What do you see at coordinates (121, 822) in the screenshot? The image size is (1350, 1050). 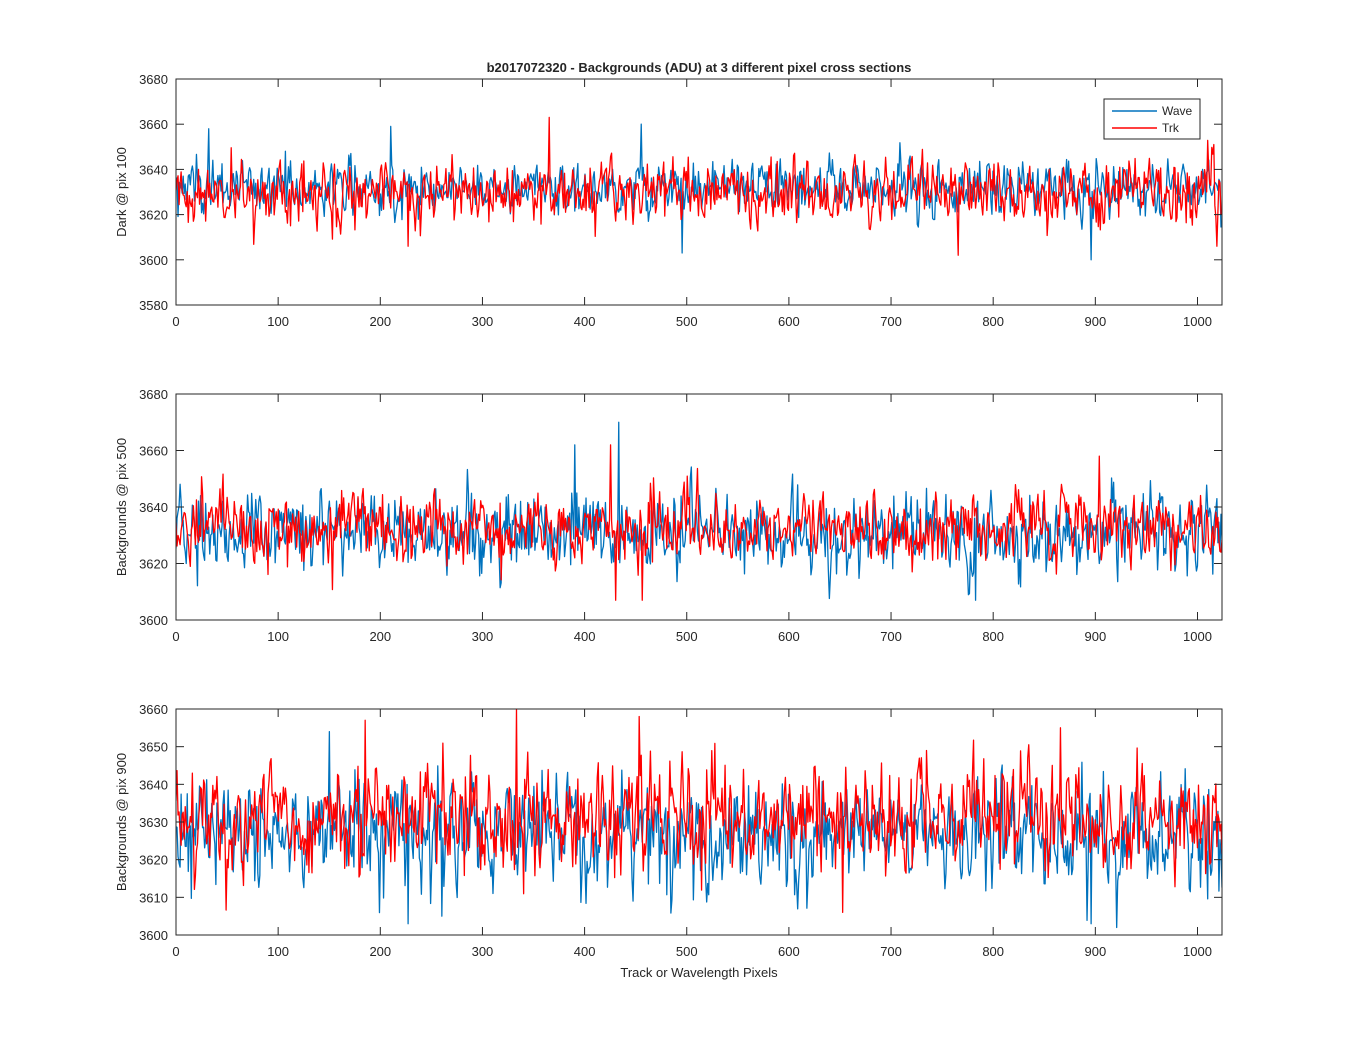 I see `y-axis-label: Backgrounds @ pix 900` at bounding box center [121, 822].